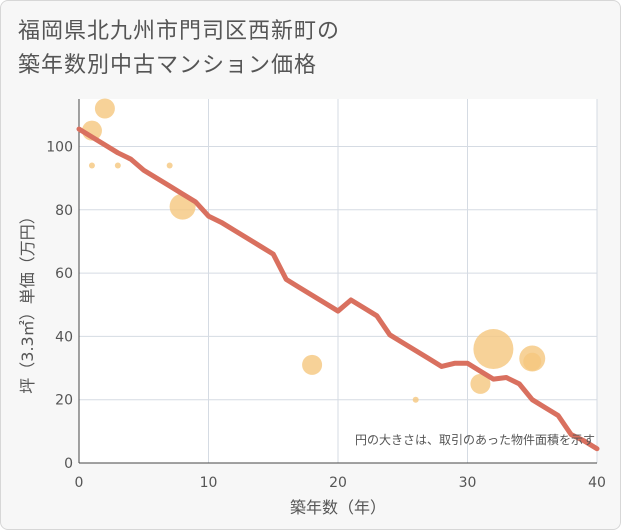  What do you see at coordinates (468, 483) in the screenshot?
I see `x-tick-label: 30` at bounding box center [468, 483].